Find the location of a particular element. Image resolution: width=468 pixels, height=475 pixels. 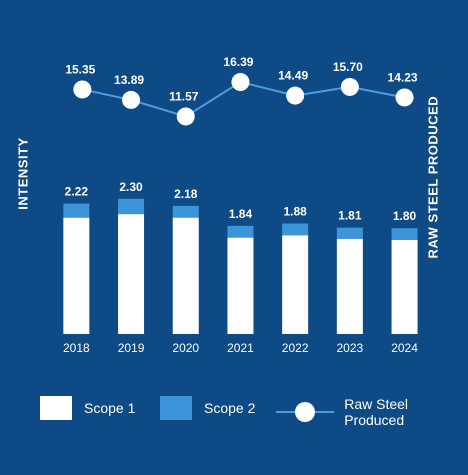

legend-item-scope2: Scope 2 is located at coordinates (207, 408).